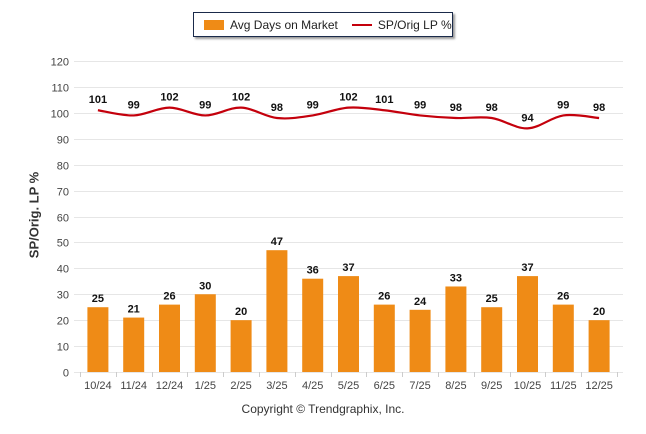 This screenshot has width=646, height=434. I want to click on y-tick-label: 10, so click(63, 348).